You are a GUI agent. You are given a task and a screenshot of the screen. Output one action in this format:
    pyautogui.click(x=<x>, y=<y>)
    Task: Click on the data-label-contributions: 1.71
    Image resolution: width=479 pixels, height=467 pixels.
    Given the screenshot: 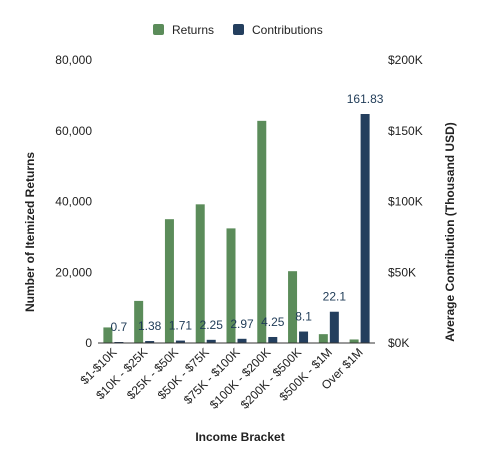 What is the action you would take?
    pyautogui.click(x=181, y=326)
    